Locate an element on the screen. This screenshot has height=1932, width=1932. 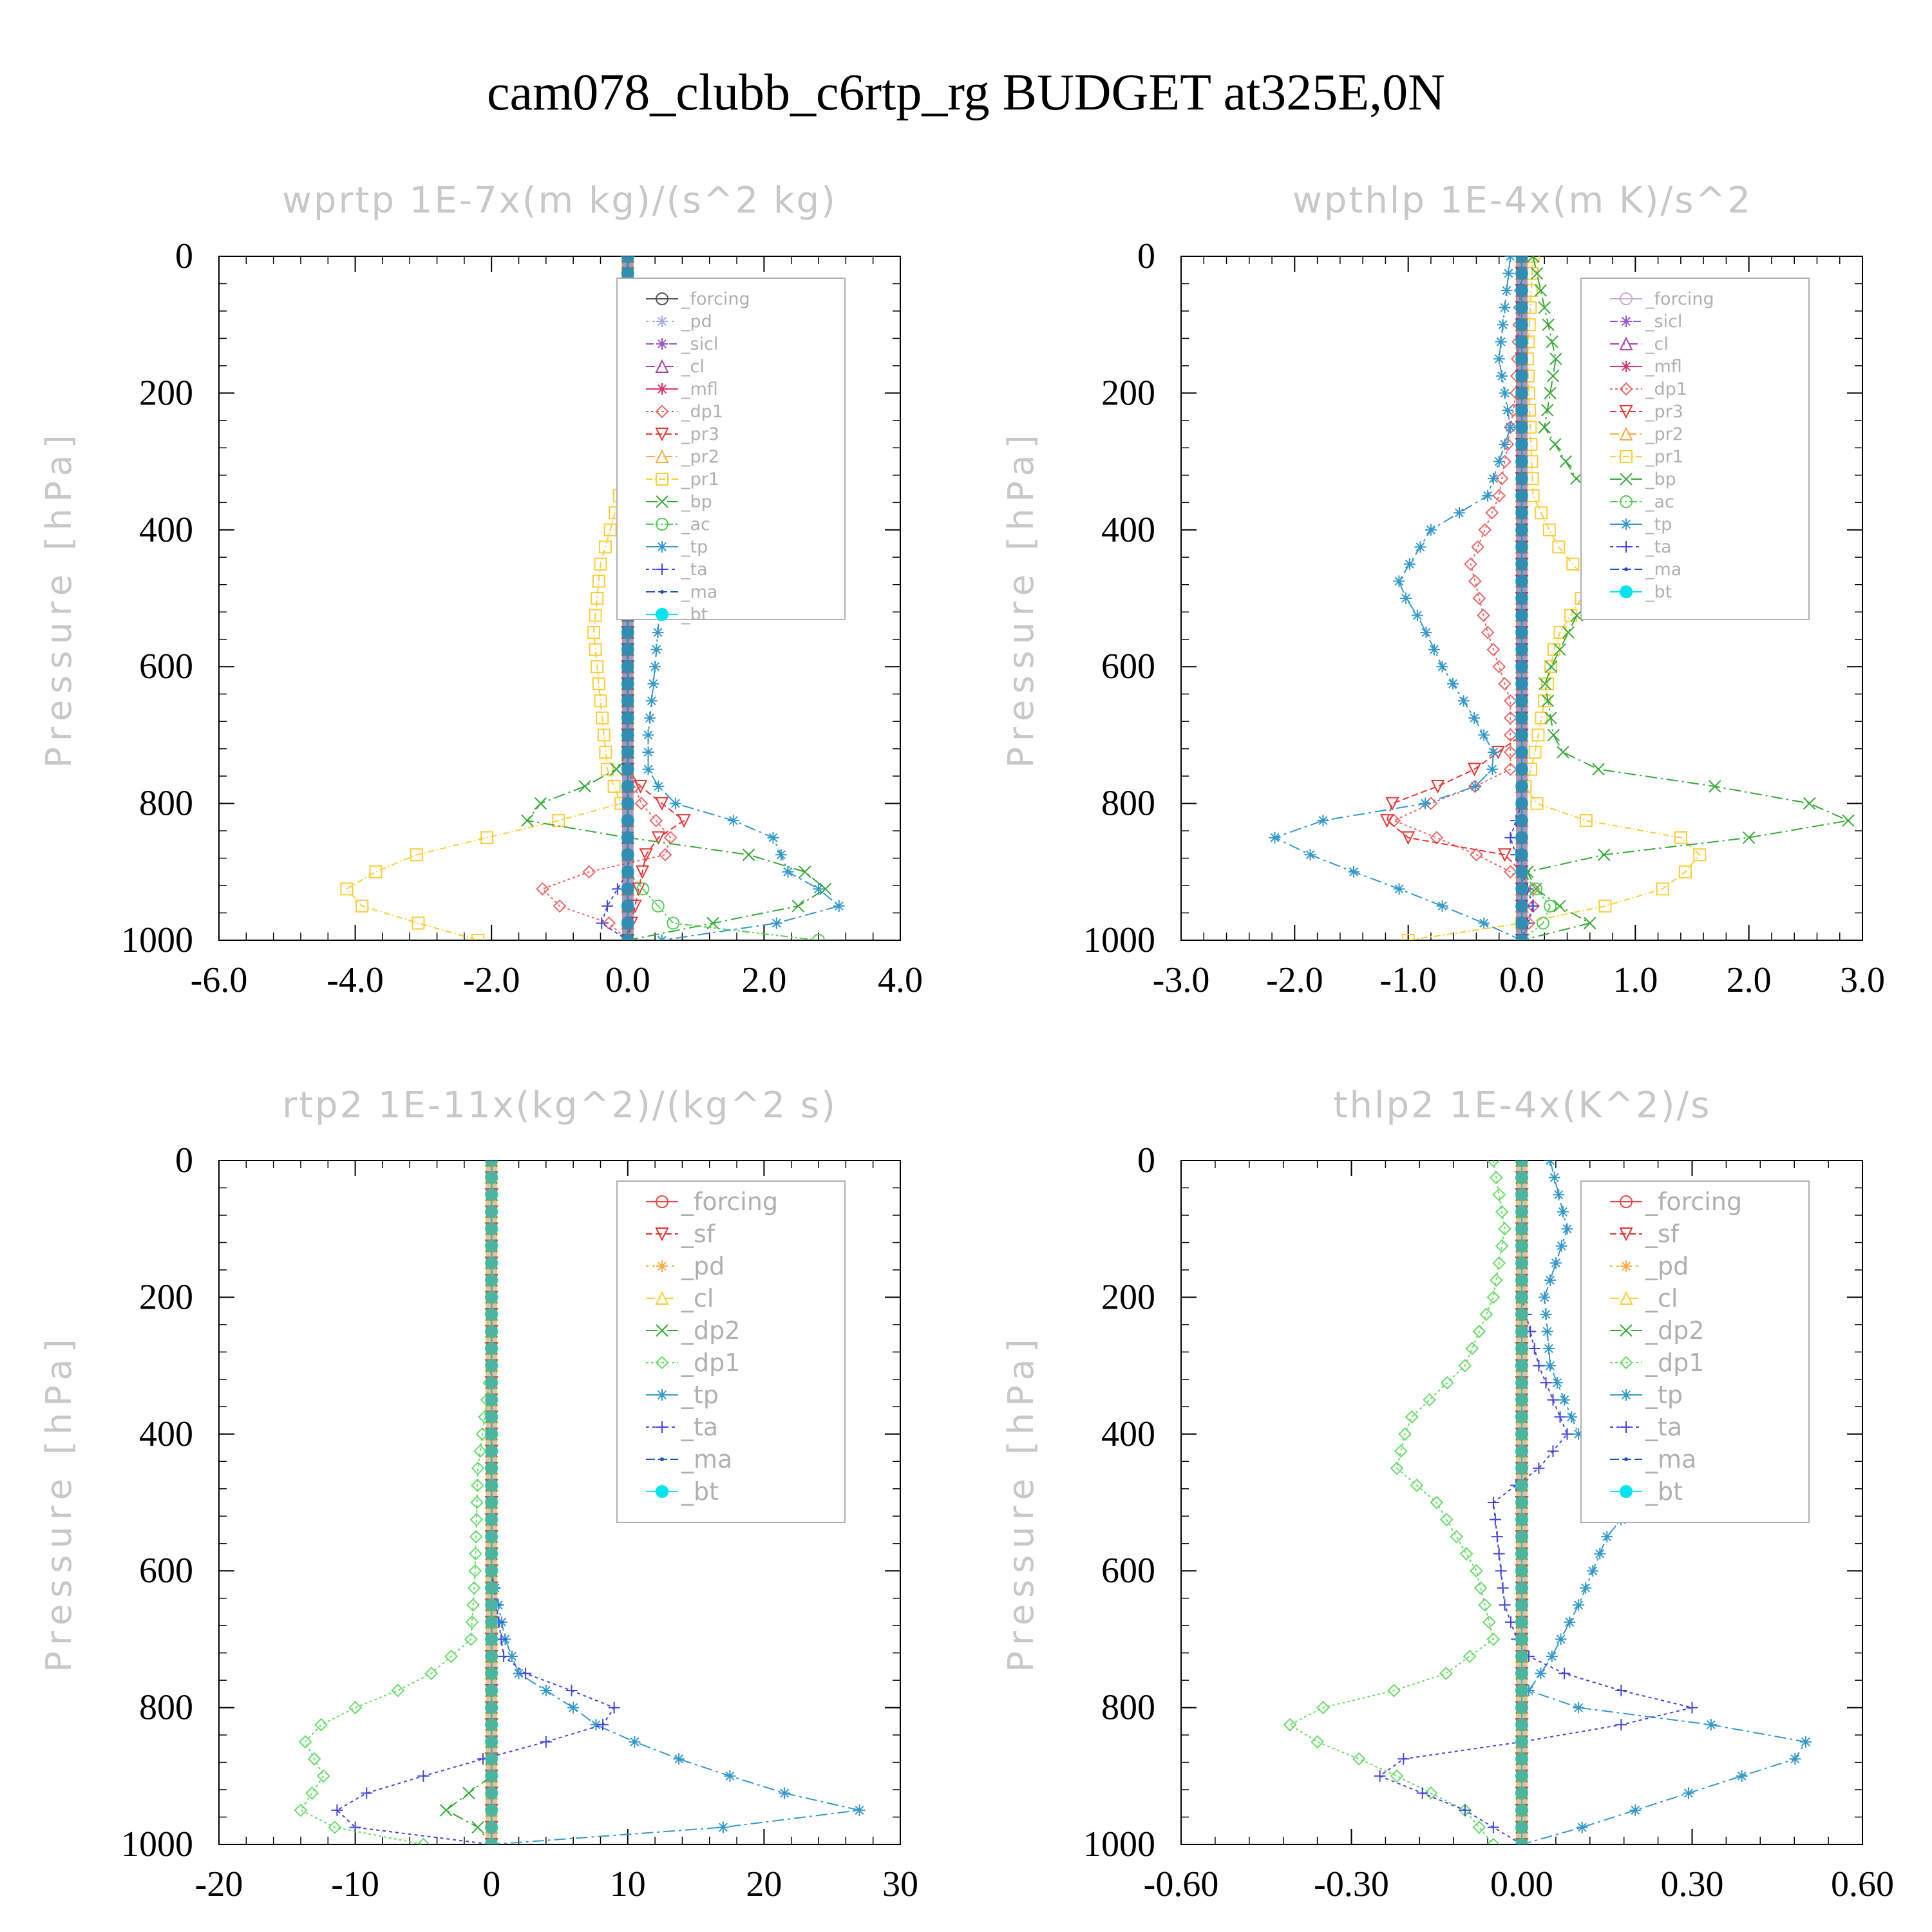
x-tick-label: -20 is located at coordinates (219, 1884).